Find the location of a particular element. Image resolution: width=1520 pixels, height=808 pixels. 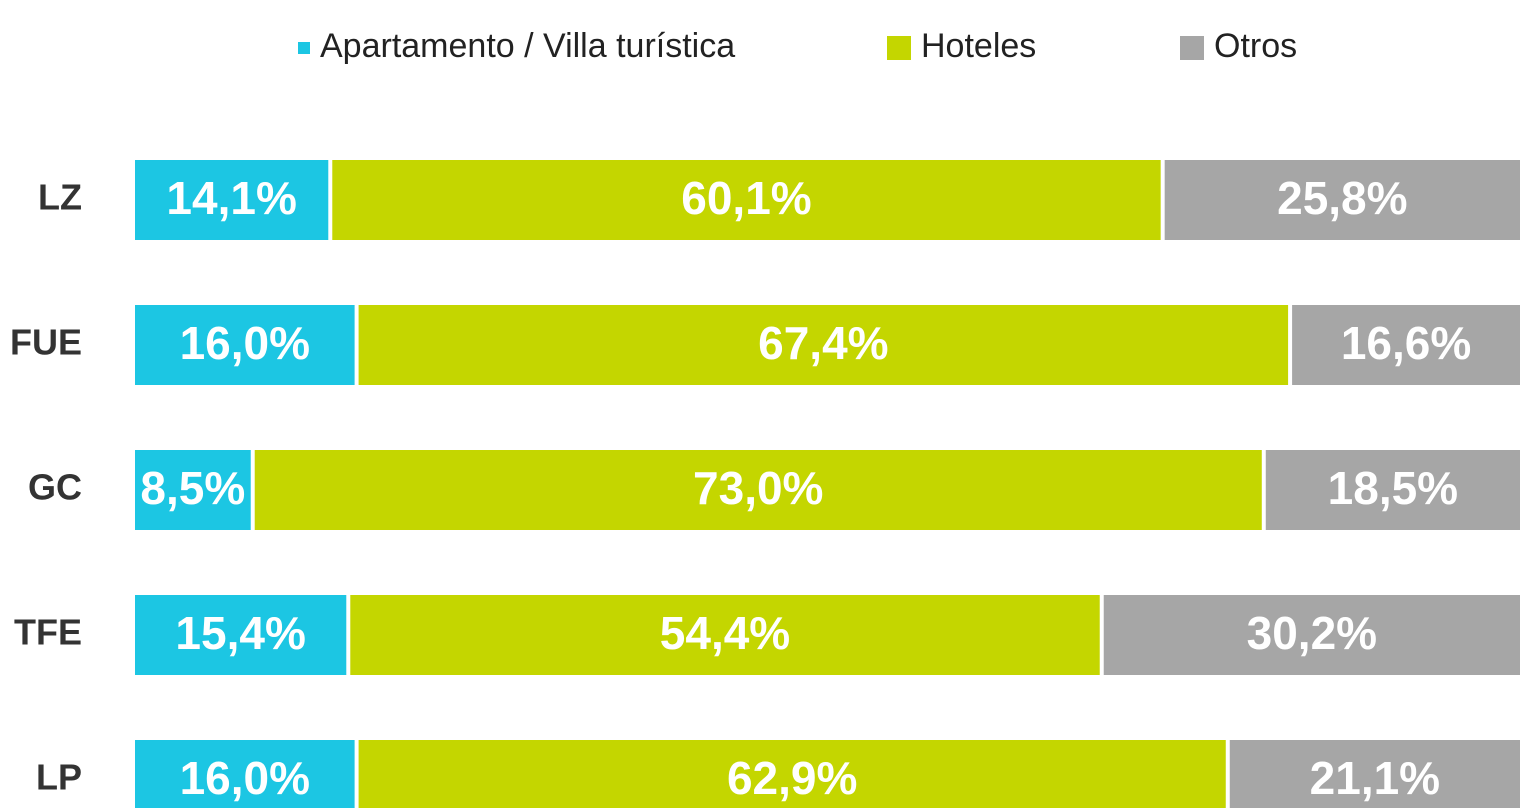

value-label: 14,1% is located at coordinates (231, 198).